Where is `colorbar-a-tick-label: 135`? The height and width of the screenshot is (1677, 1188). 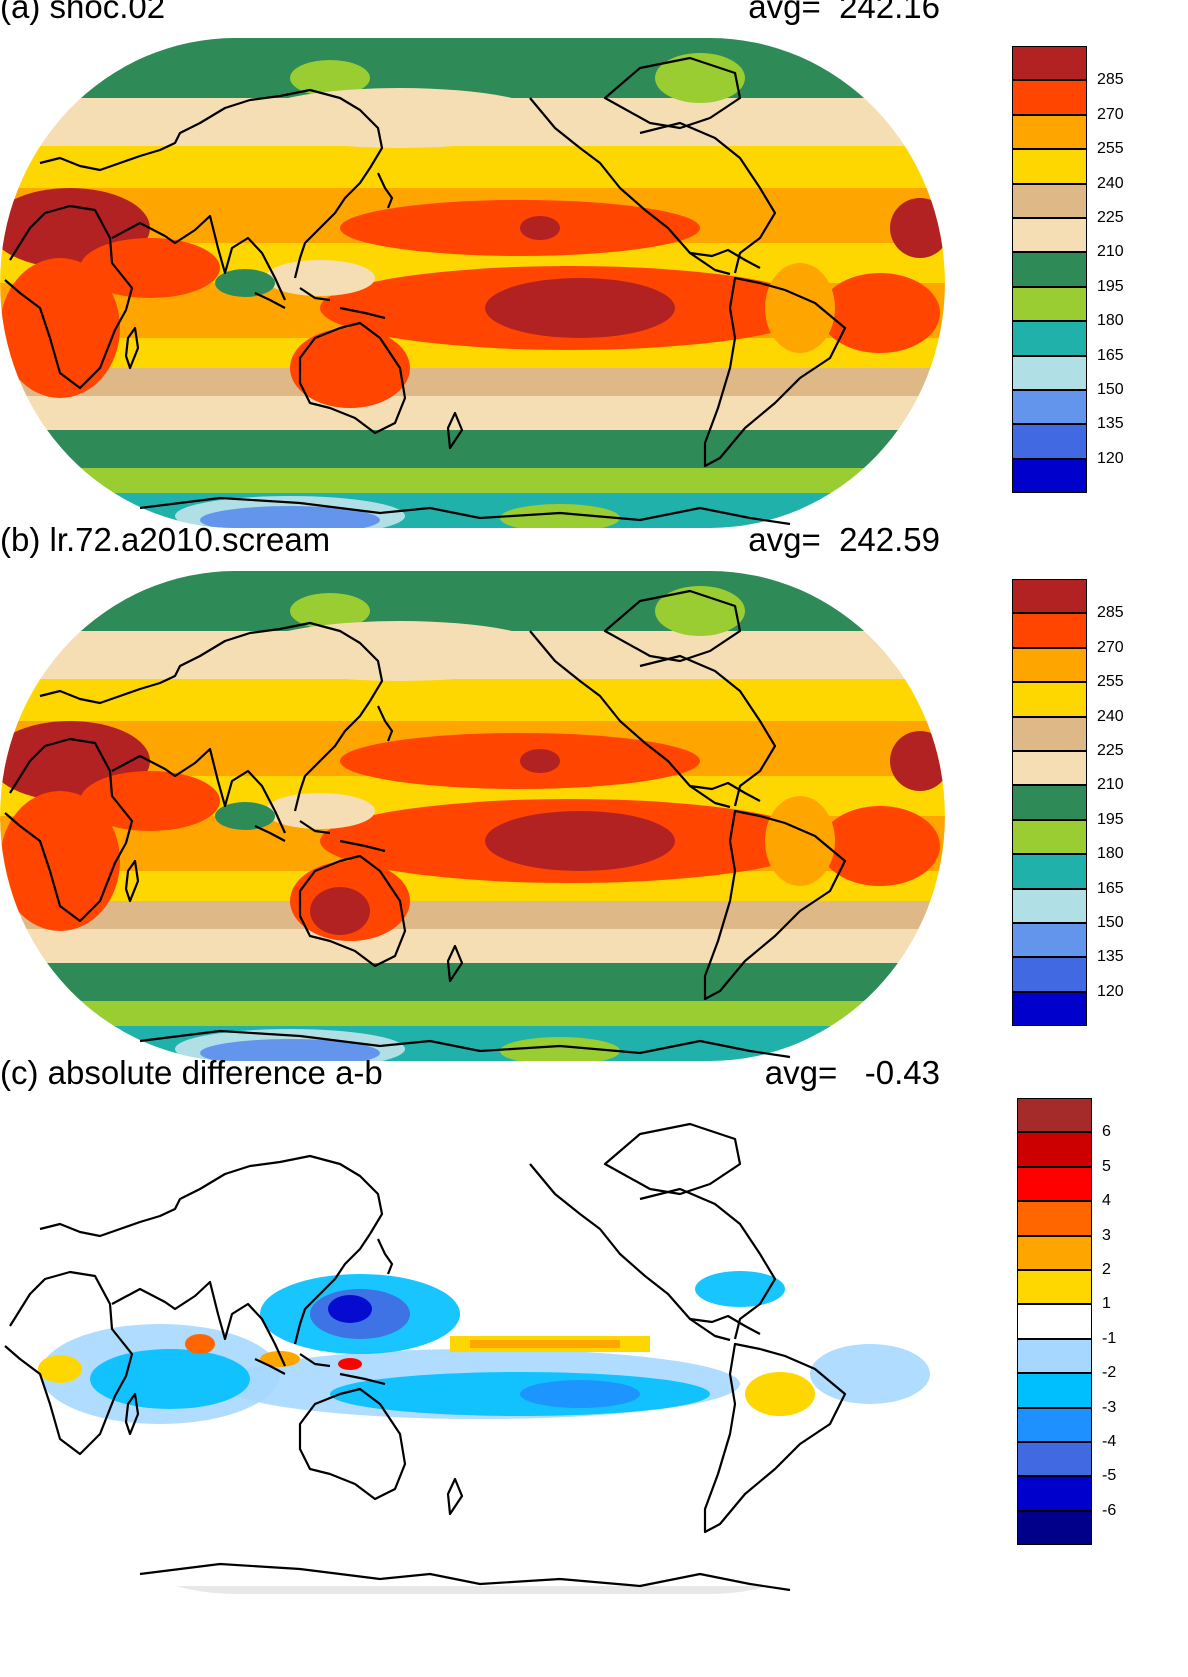
colorbar-a-tick-label: 135 is located at coordinates (1110, 424).